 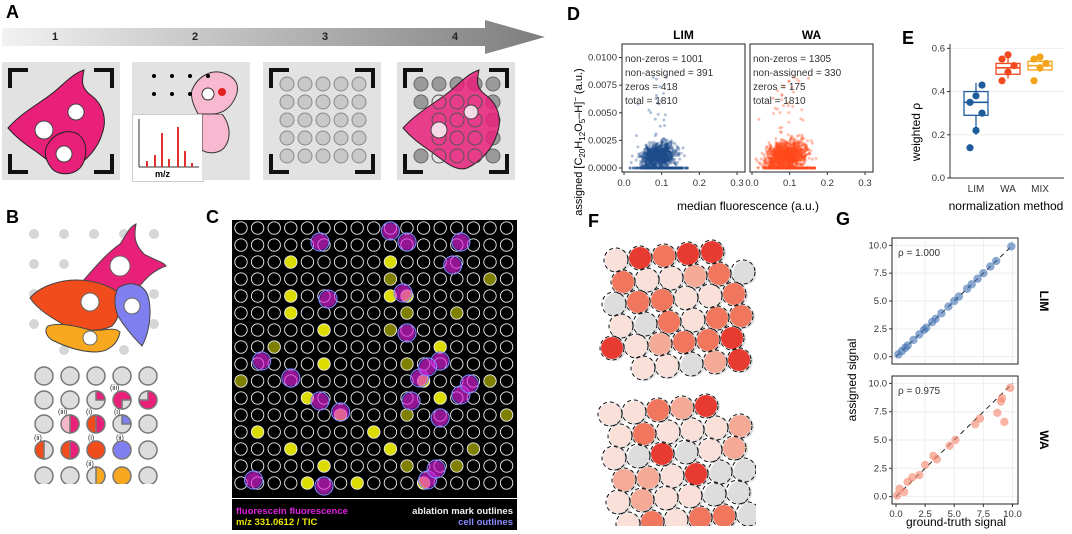 I want to click on mass-spectrum-inset: m/z, so click(x=168, y=148).